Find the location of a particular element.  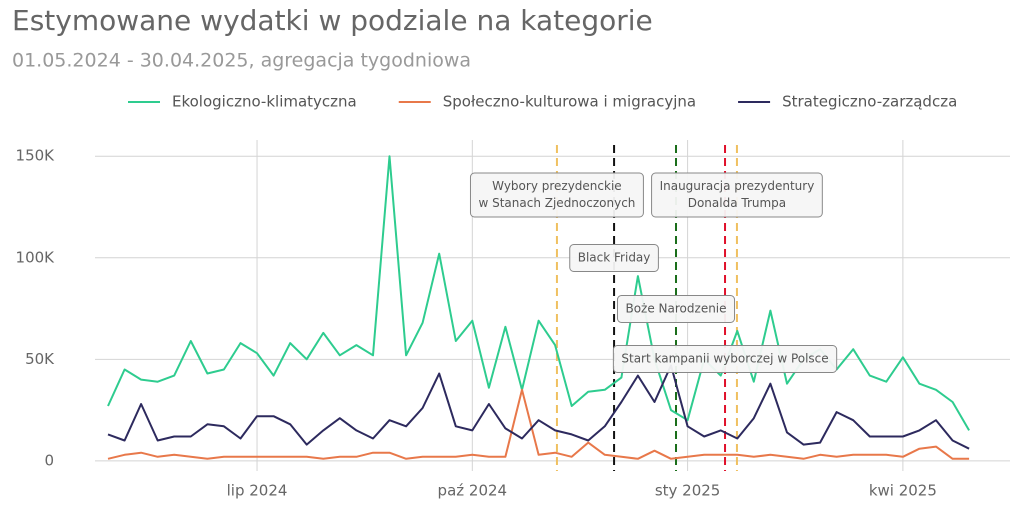

annotation-text: Boże Narodzenie is located at coordinates (675, 309).